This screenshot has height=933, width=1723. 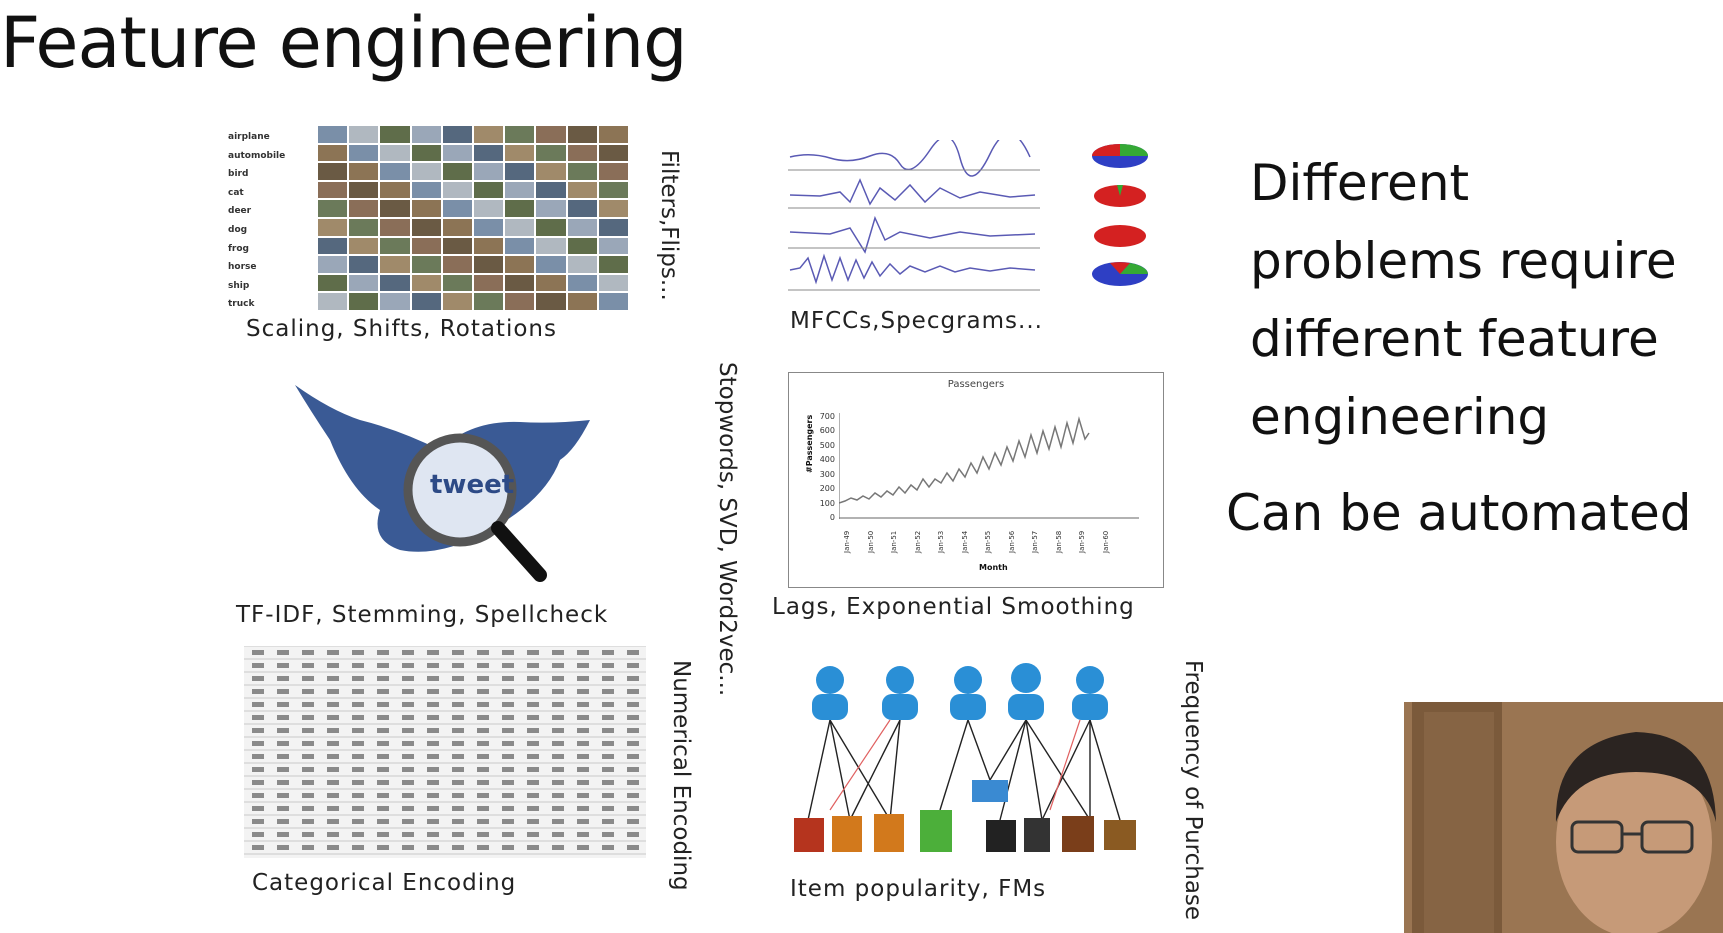 I want to click on chart-xtick: Jan-50, so click(x=870, y=541).